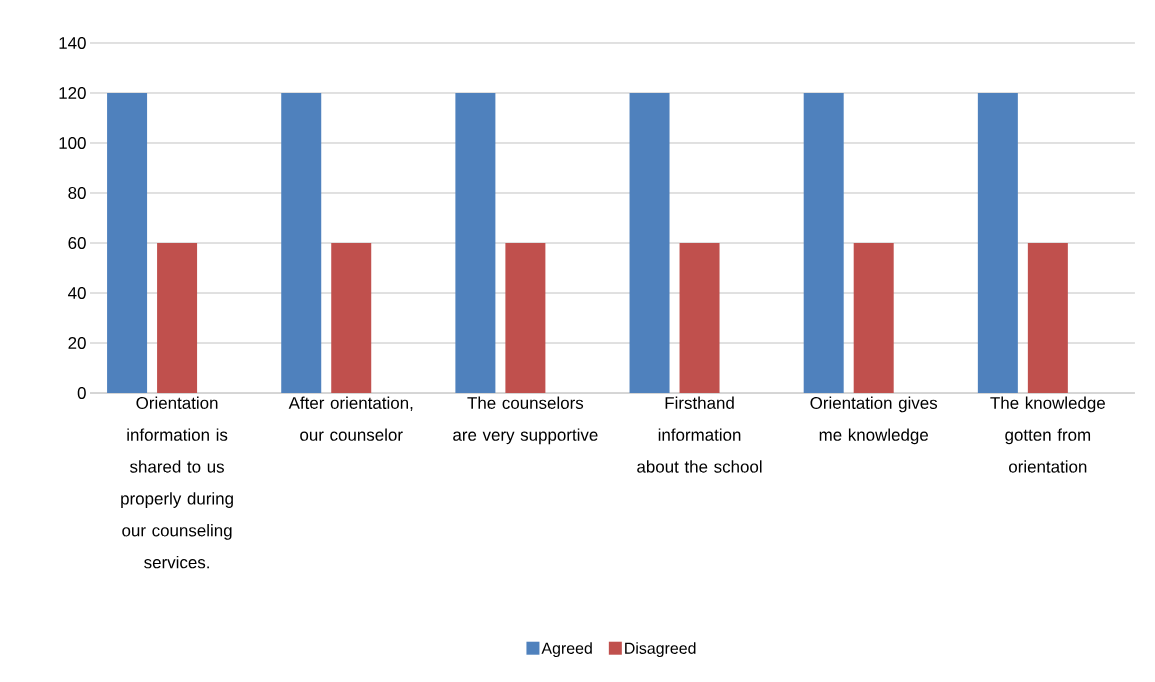 Image resolution: width=1155 pixels, height=682 pixels. Describe the element at coordinates (177, 482) in the screenshot. I see `x-tick-label: Orientation information is shared to us properly during our counseling services.` at that location.